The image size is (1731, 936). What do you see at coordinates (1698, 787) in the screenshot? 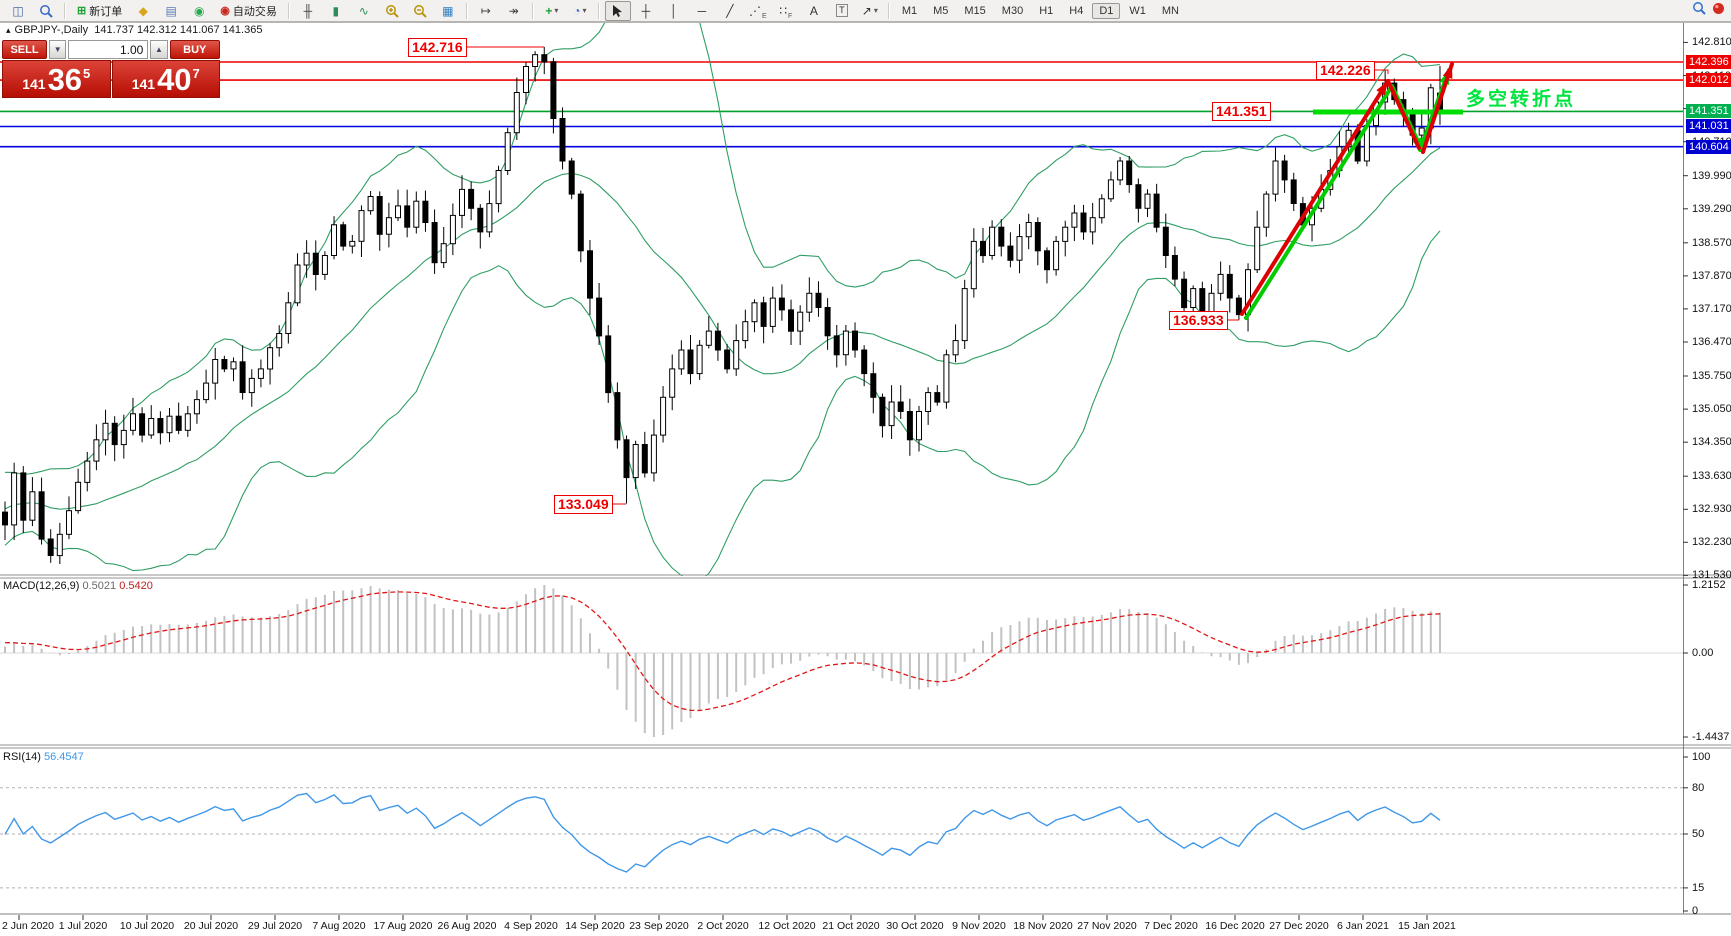
I see `rsi-tick-label: 80` at bounding box center [1698, 787].